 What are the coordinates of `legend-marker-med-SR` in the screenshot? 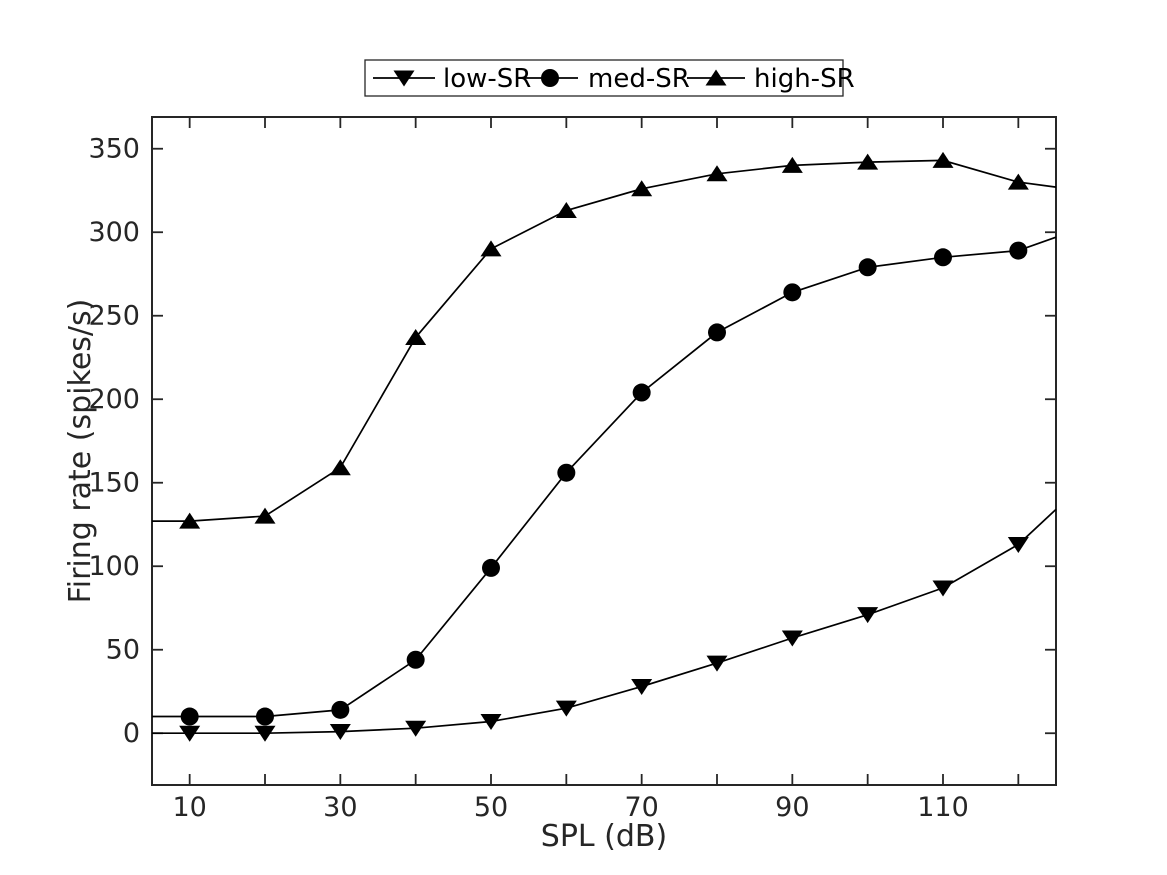 It's located at (550, 78).